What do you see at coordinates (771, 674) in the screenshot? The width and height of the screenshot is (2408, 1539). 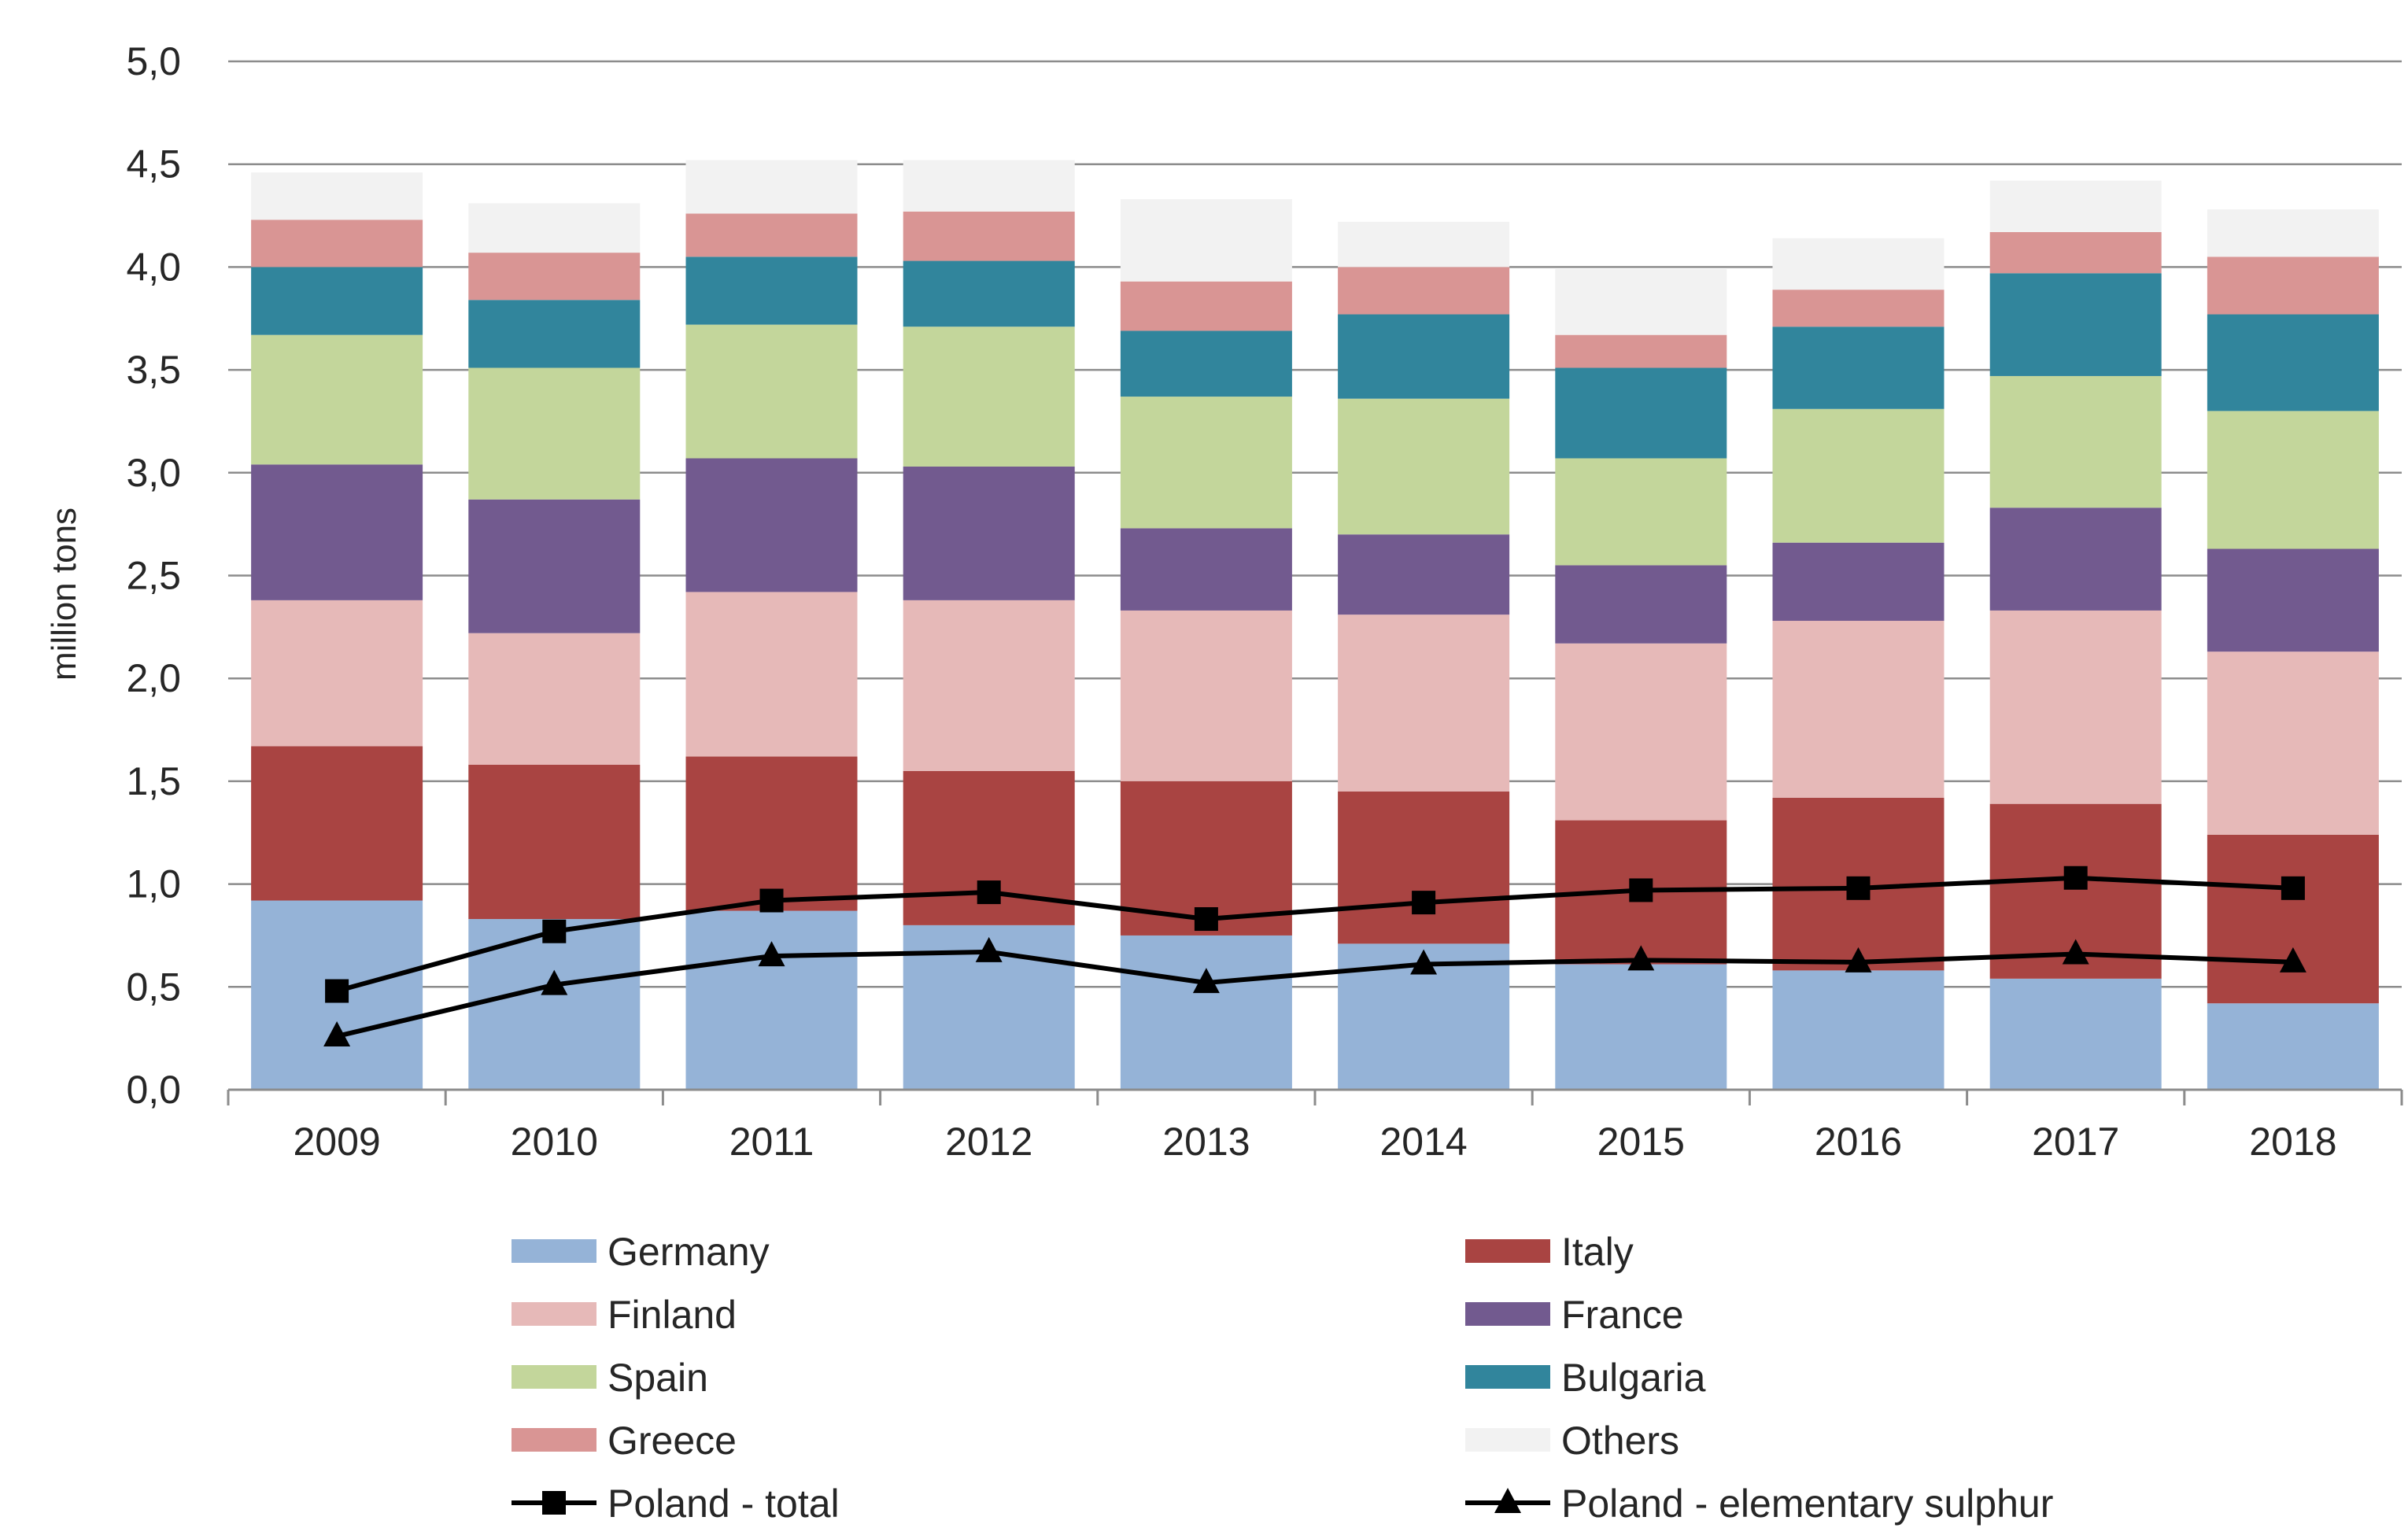 I see `bar-finland-2011` at bounding box center [771, 674].